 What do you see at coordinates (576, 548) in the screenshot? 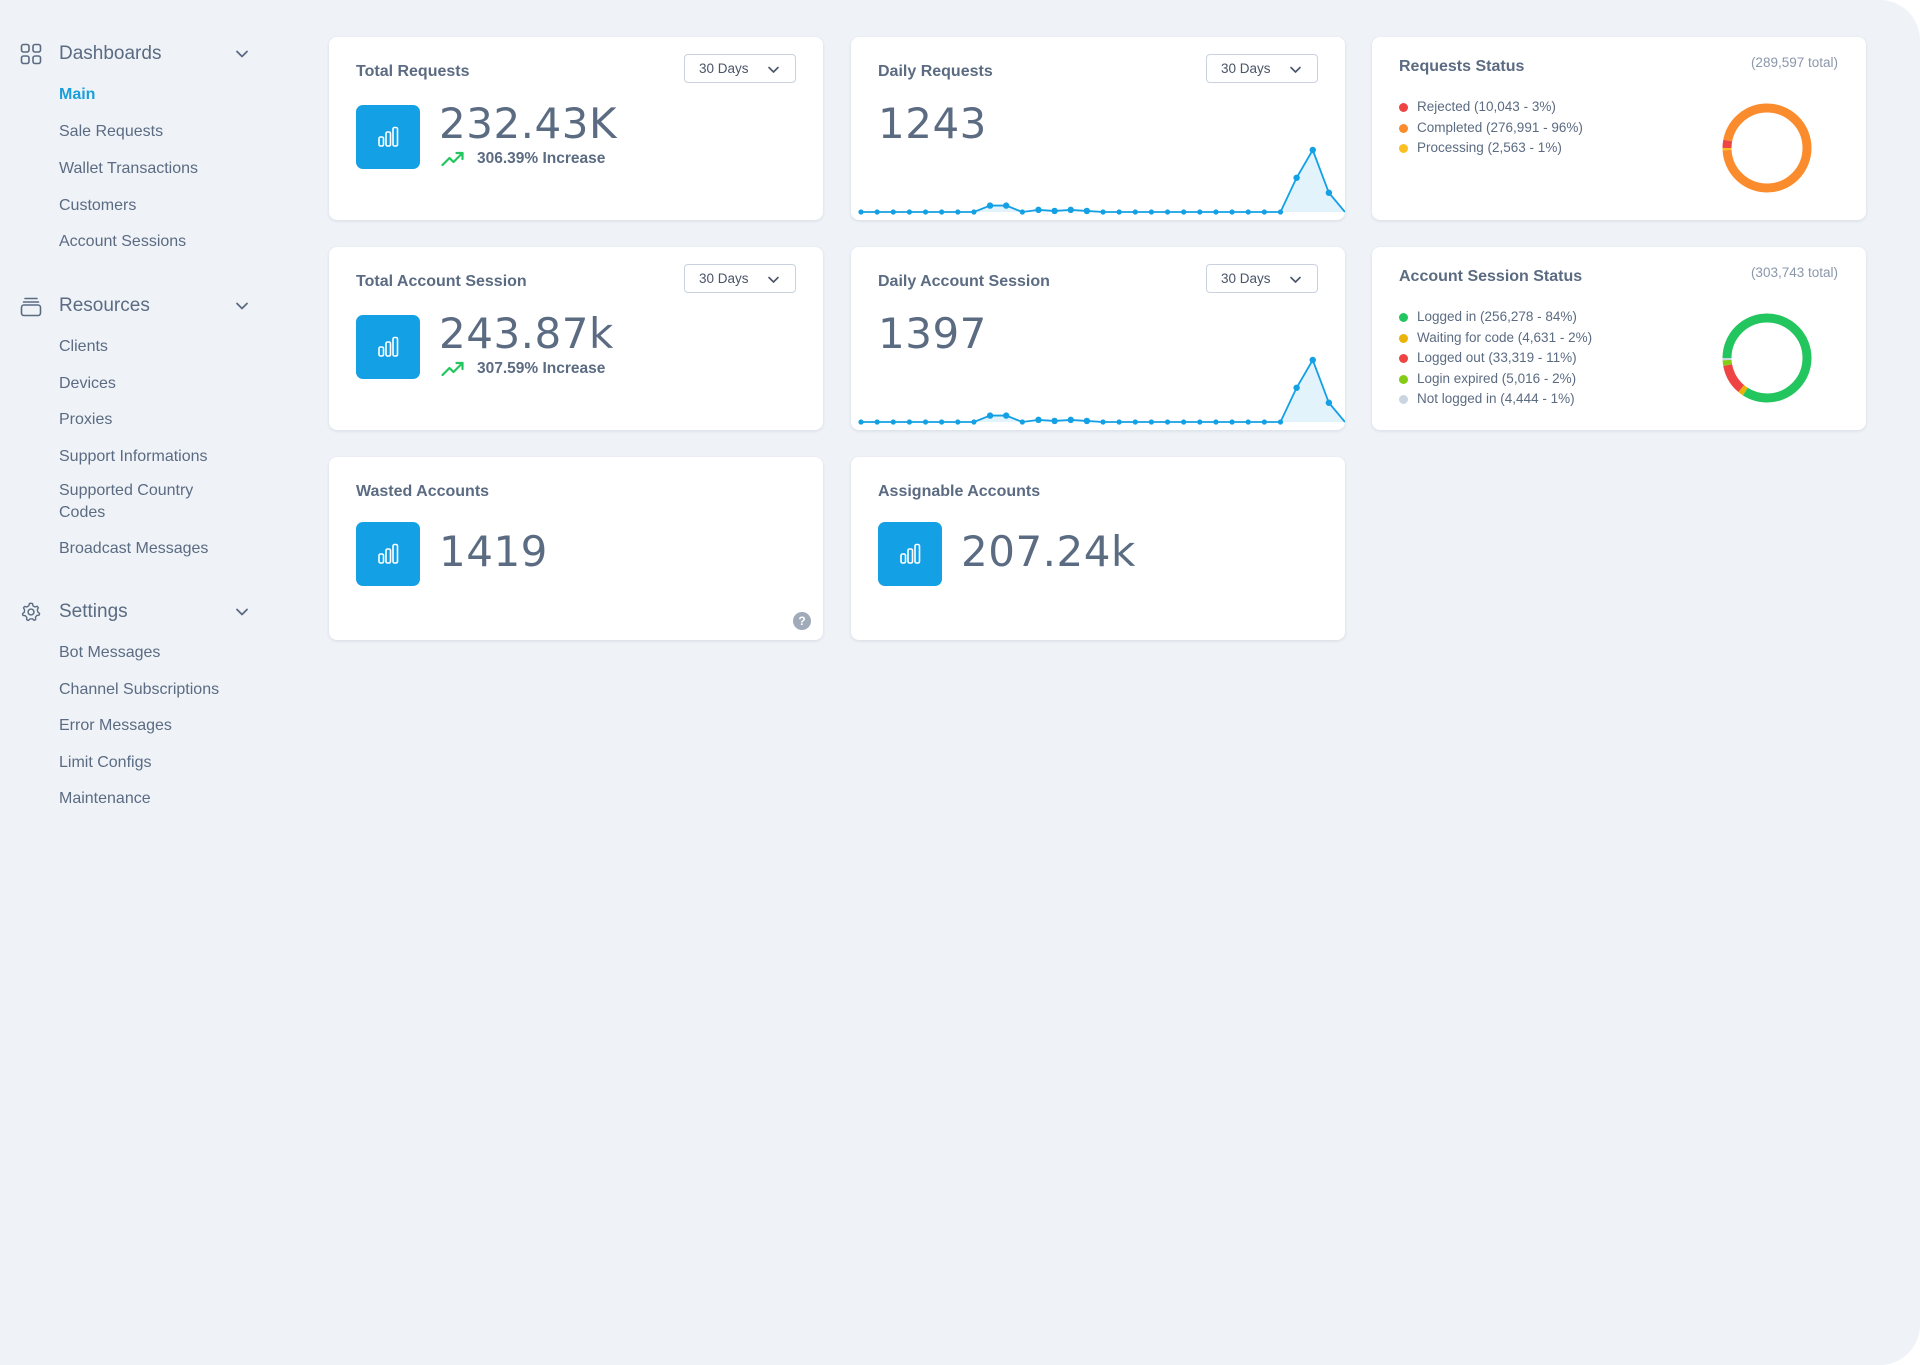
I see `card-wasted-accounts: Wasted Accounts 1419 ?` at bounding box center [576, 548].